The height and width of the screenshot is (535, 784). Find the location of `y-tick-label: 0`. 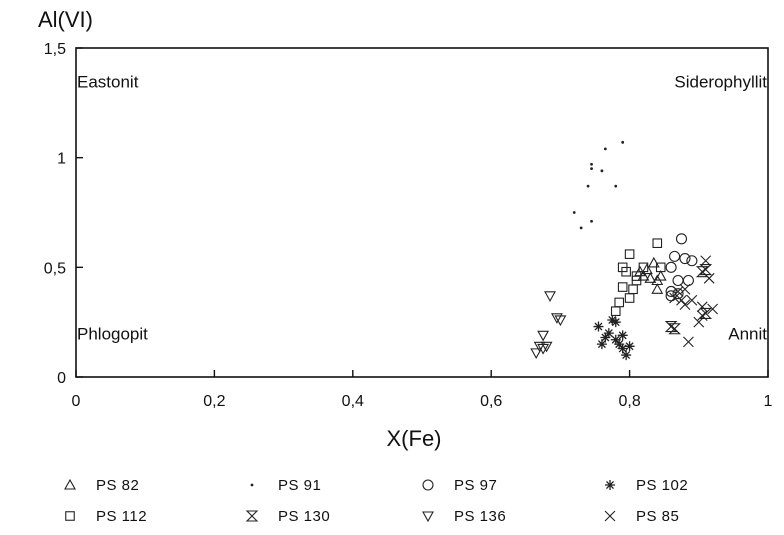

y-tick-label: 0 is located at coordinates (61, 378).